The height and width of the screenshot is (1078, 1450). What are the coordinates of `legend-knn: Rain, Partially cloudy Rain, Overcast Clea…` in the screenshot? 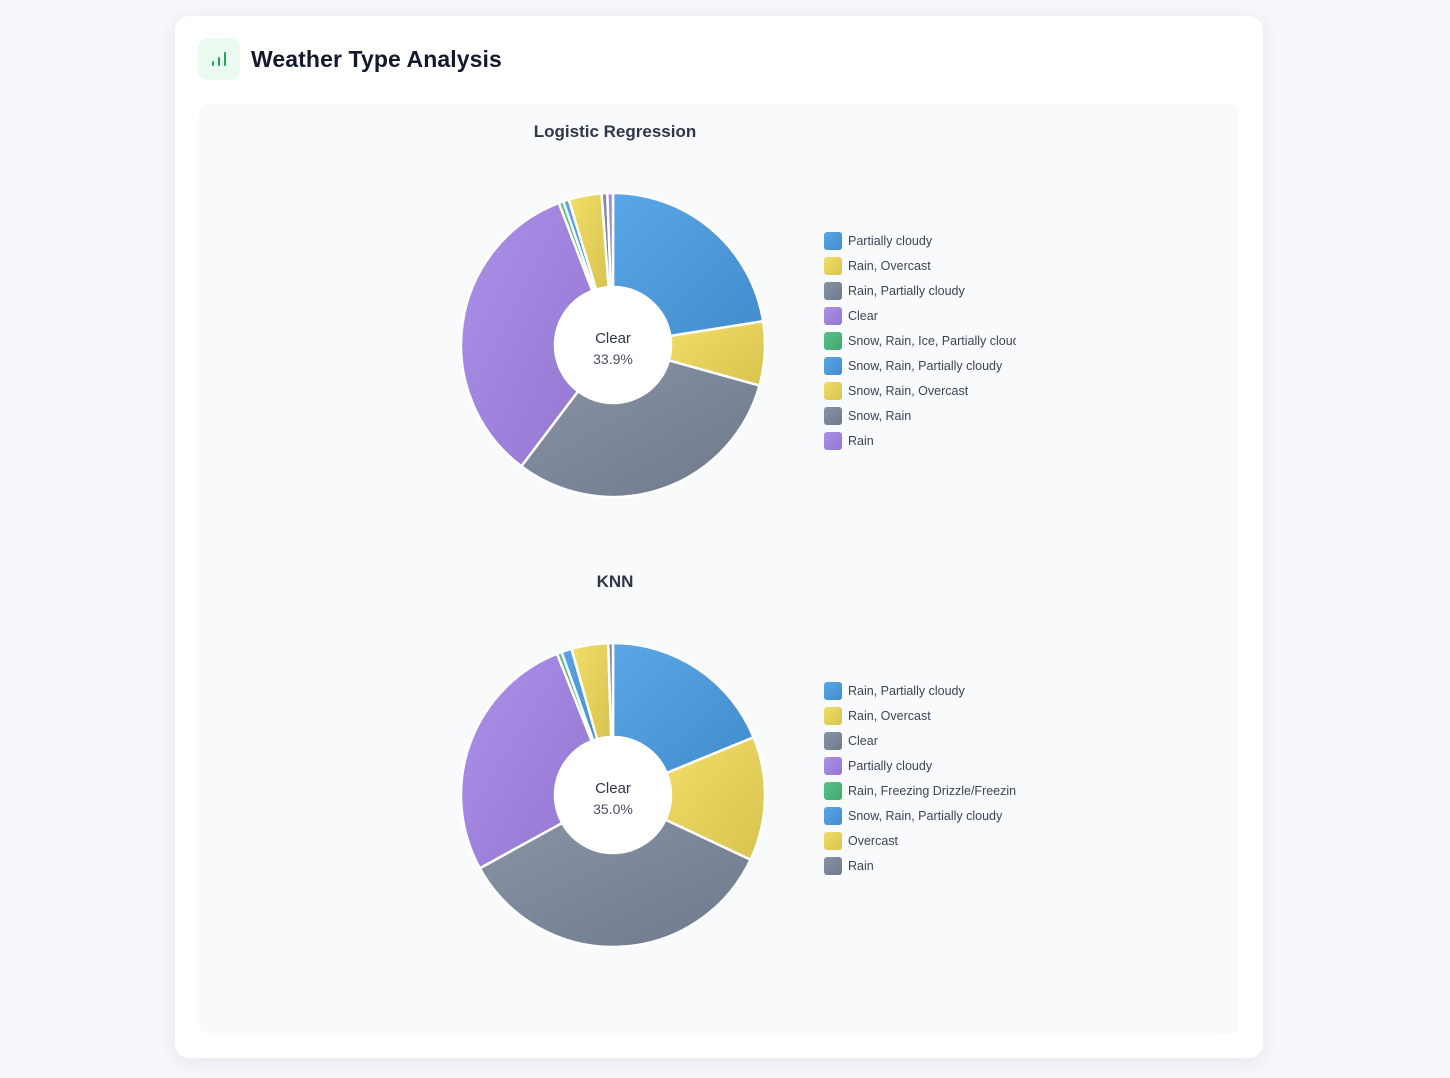 It's located at (920, 778).